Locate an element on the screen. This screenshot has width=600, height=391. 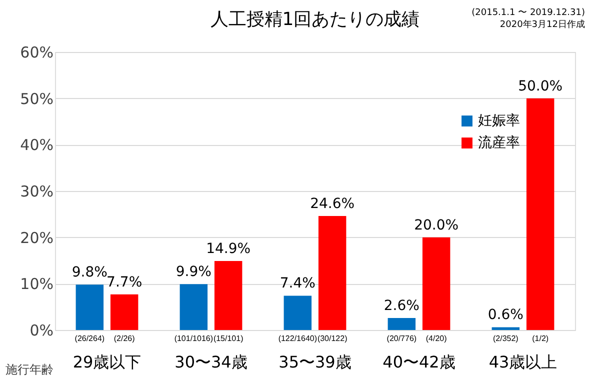
y-tick-label: 0% is located at coordinates (42, 331).